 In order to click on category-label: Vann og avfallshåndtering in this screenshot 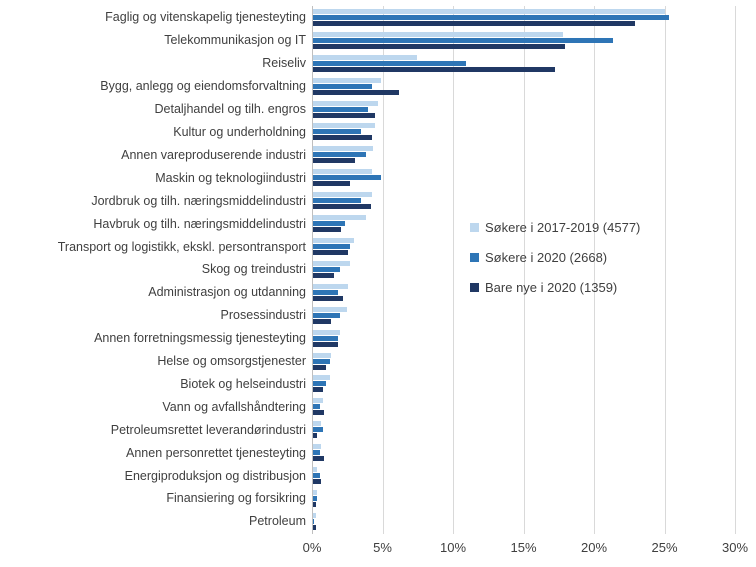, I will do `click(234, 406)`.